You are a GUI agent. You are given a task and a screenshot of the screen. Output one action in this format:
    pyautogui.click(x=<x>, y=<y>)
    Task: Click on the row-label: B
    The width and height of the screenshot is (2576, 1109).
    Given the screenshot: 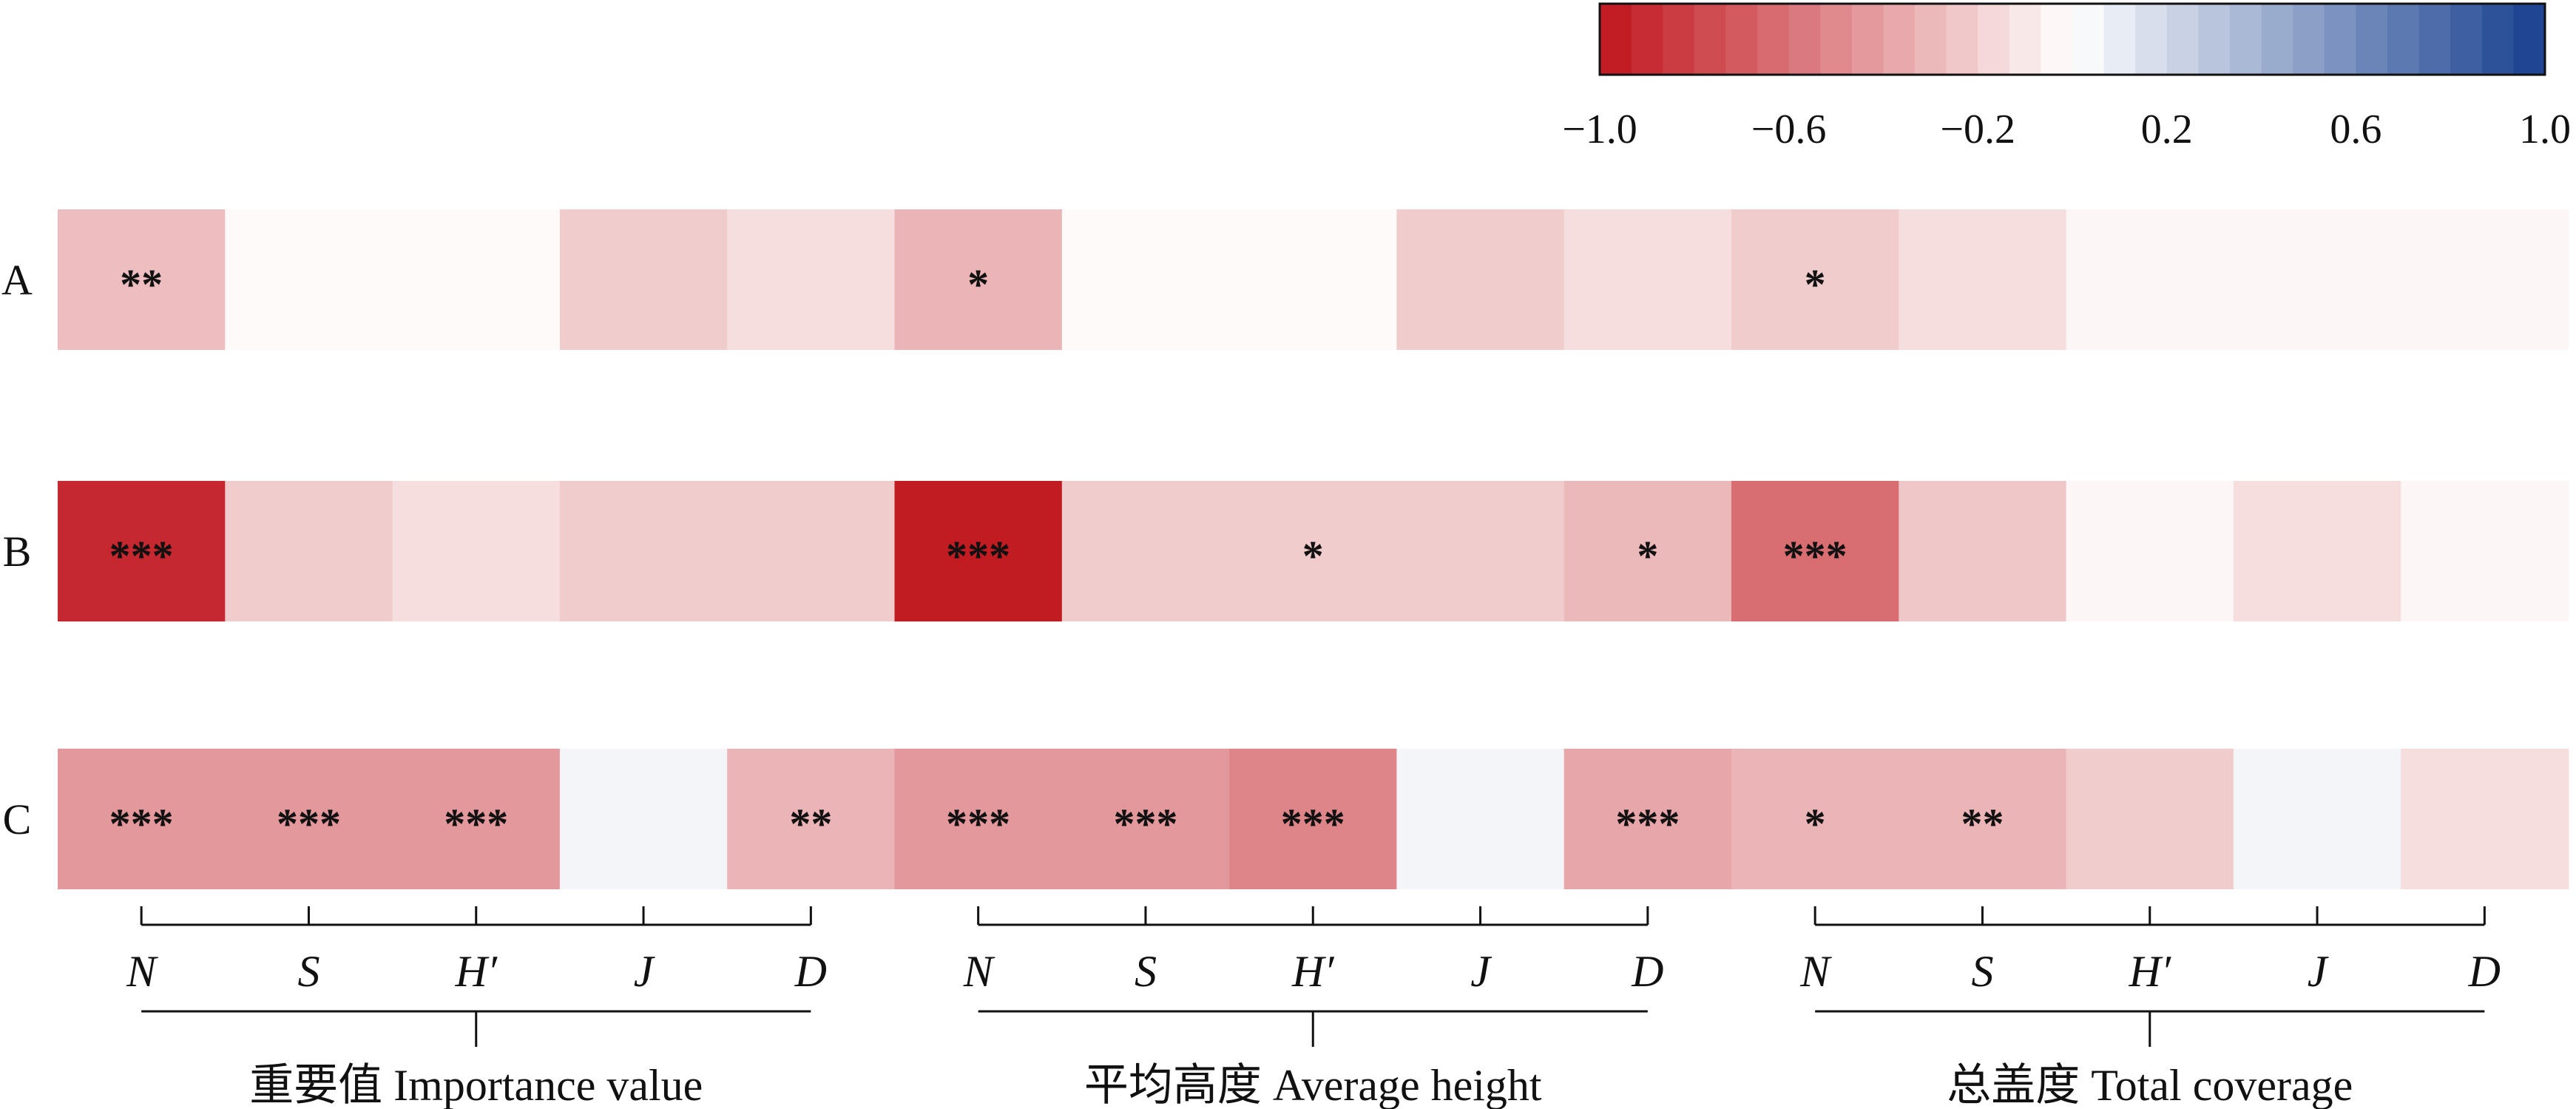 What is the action you would take?
    pyautogui.click(x=17, y=551)
    